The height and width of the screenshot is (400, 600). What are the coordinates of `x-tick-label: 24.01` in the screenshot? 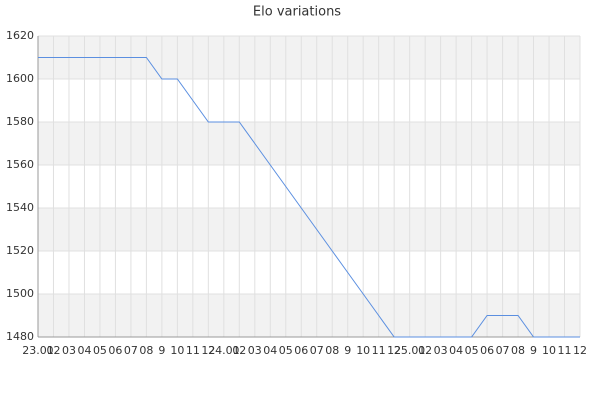 It's located at (224, 350).